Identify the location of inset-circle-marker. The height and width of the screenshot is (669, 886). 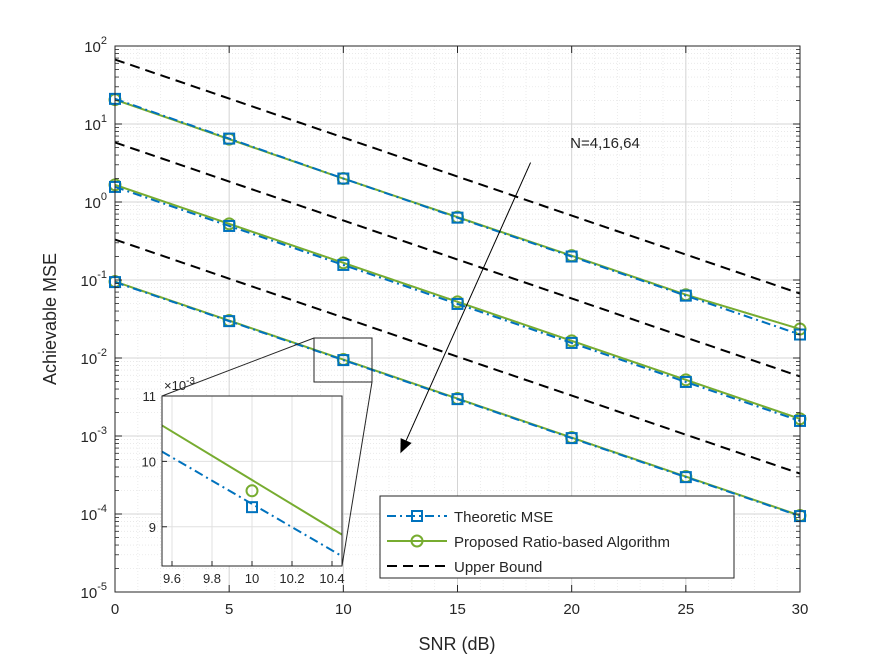
(252, 491).